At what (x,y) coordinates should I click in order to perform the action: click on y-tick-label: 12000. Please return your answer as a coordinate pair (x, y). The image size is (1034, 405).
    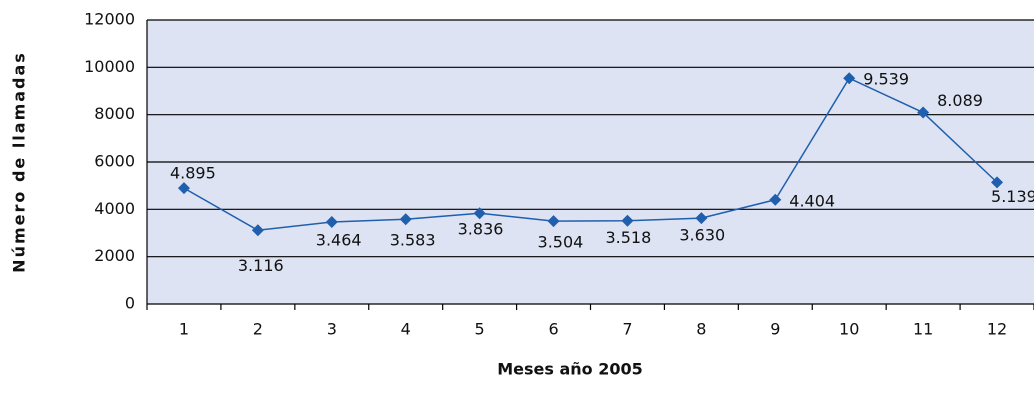
    Looking at the image, I should click on (109, 19).